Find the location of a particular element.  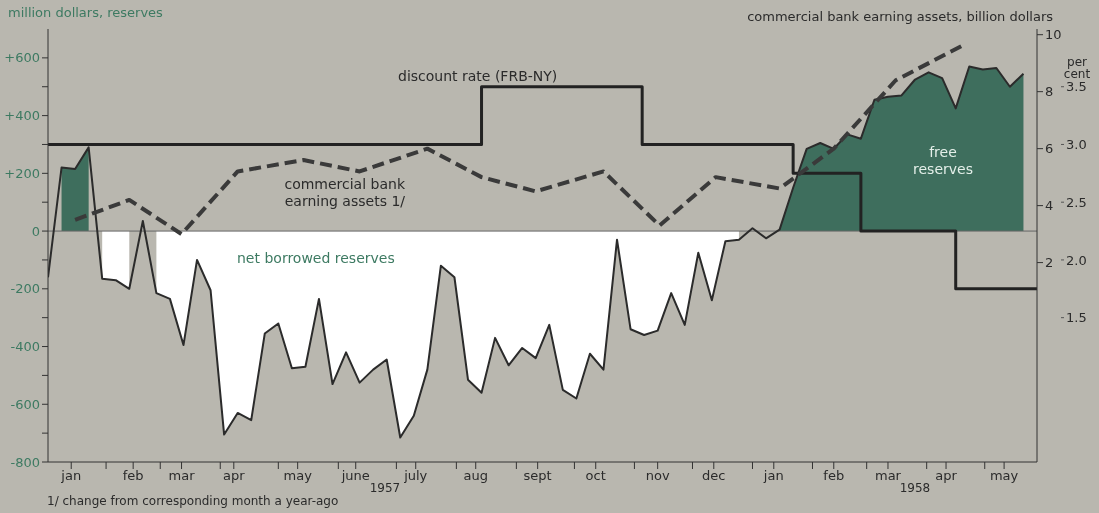

y-tick-label: -800 is located at coordinates (25, 462).